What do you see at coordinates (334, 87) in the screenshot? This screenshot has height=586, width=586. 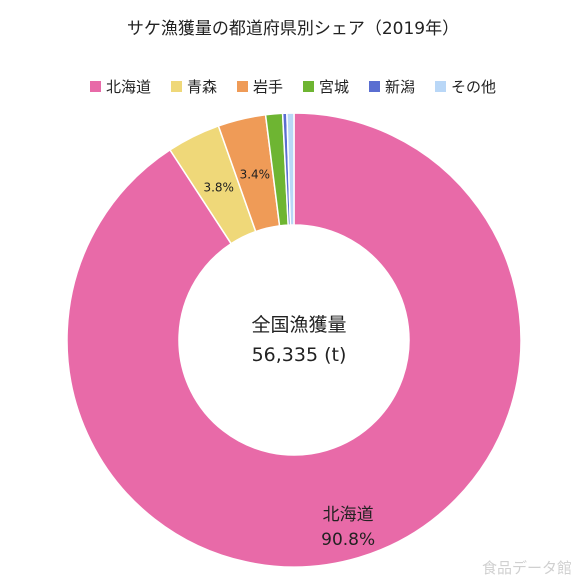 I see `legend-label: 宮城` at bounding box center [334, 87].